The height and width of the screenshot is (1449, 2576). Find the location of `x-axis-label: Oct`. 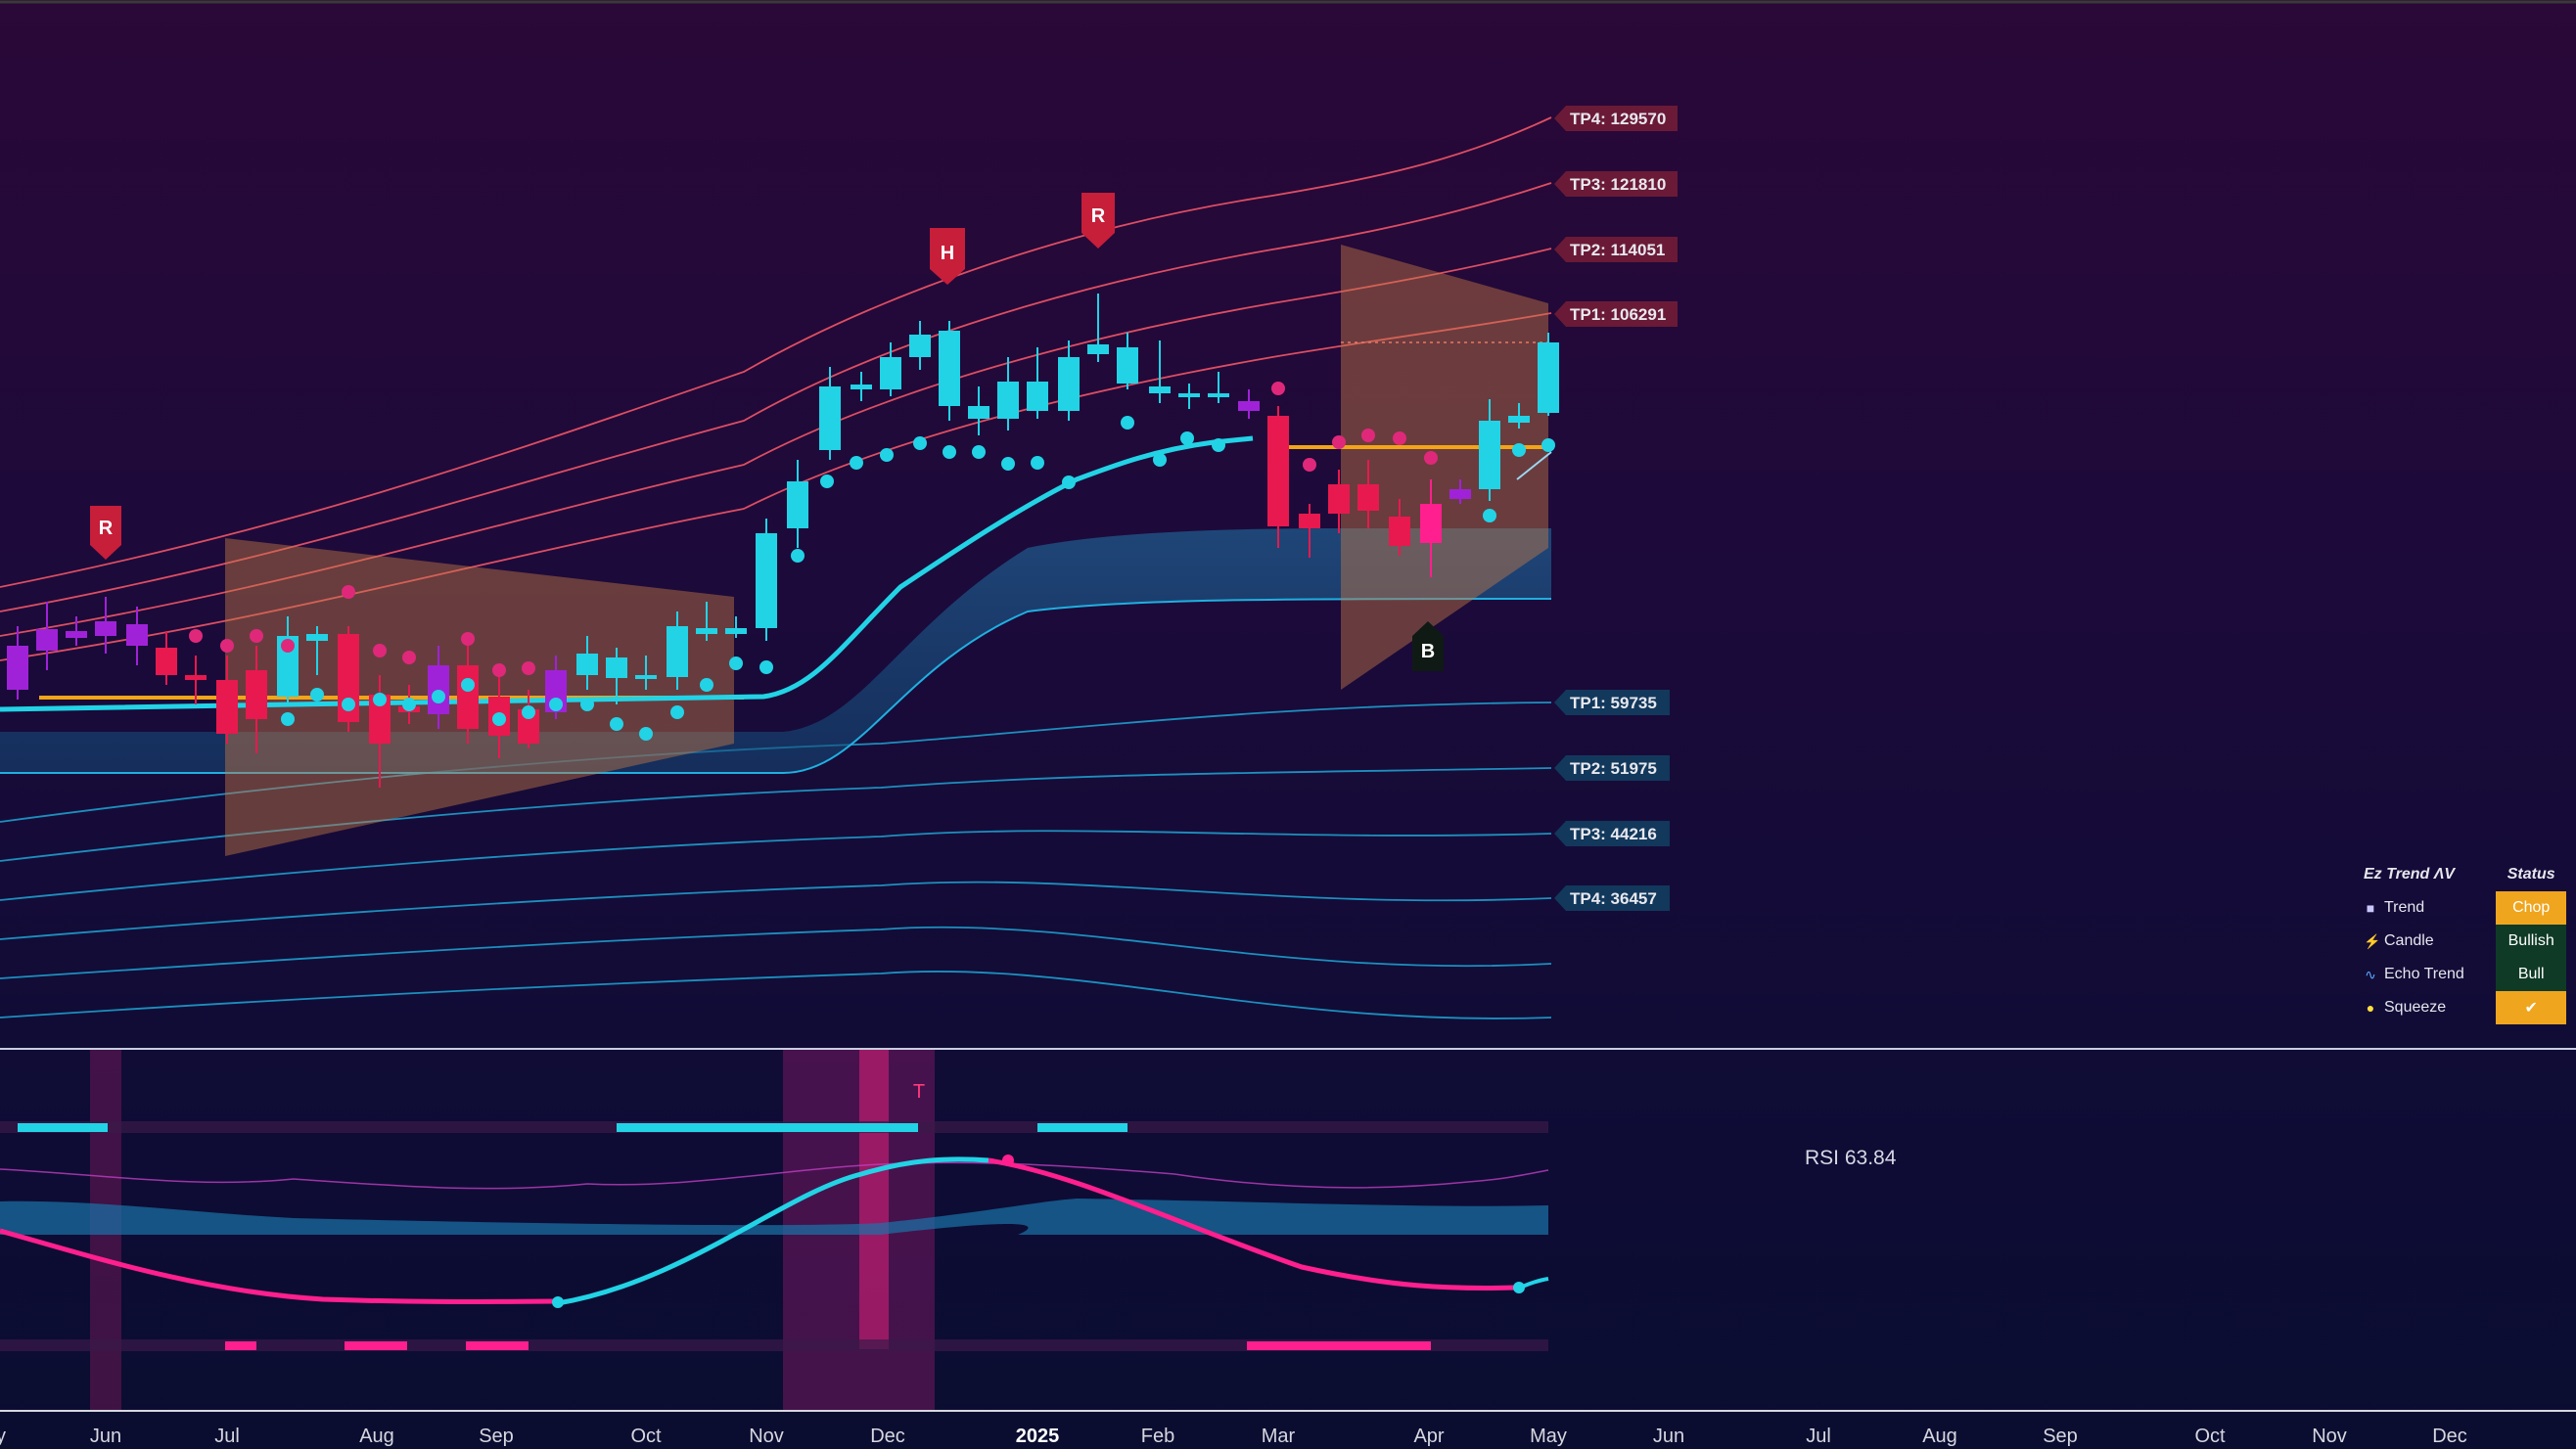

x-axis-label: Oct is located at coordinates (2210, 1436).